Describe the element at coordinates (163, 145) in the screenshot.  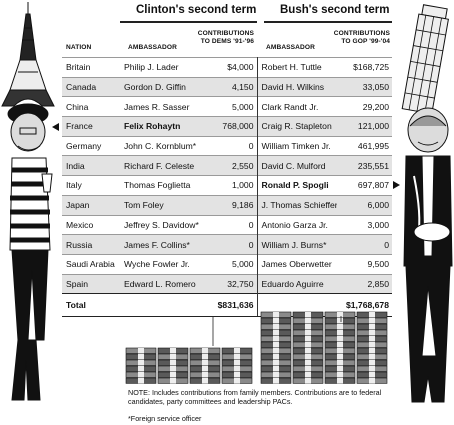
I see `clinton-ambassador-cell: John C. Kornblum*` at that location.